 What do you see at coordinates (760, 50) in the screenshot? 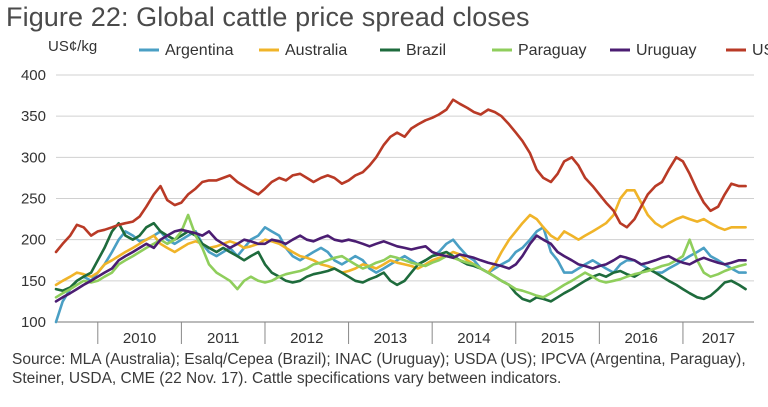
I see `legend-label-us: US` at bounding box center [760, 50].